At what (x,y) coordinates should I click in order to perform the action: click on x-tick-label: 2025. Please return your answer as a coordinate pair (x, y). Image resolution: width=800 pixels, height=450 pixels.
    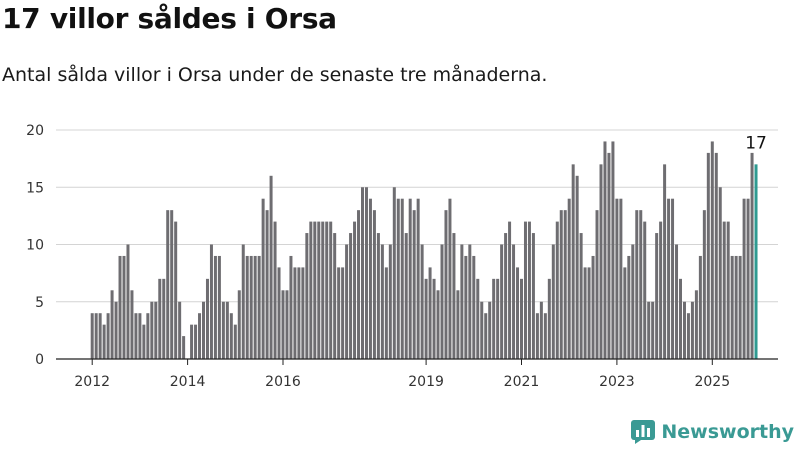
    Looking at the image, I should click on (712, 382).